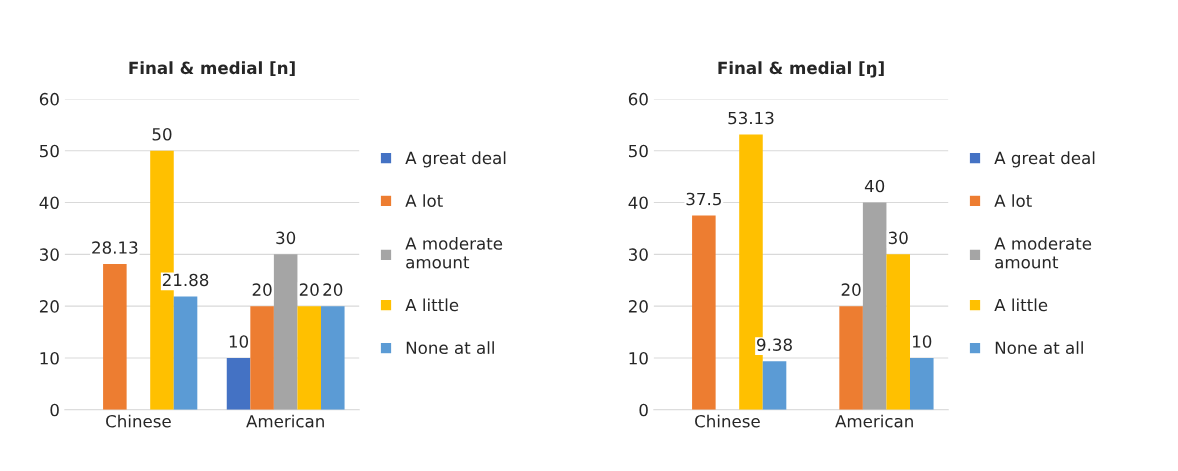 This screenshot has width=1178, height=471. What do you see at coordinates (874, 186) in the screenshot?
I see `data-label: 40` at bounding box center [874, 186].